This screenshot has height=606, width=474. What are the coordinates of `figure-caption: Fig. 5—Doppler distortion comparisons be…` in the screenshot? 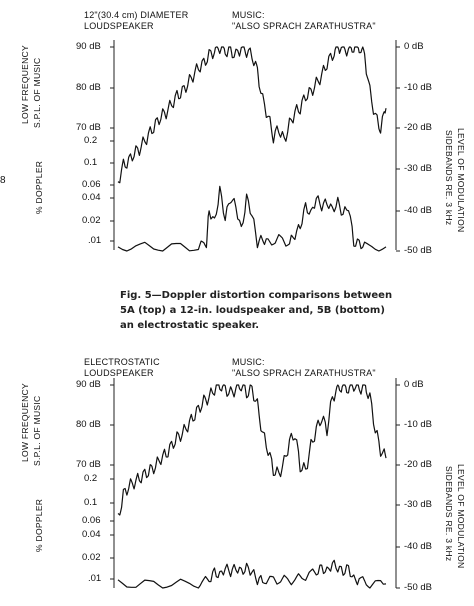 It's located at (256, 310).